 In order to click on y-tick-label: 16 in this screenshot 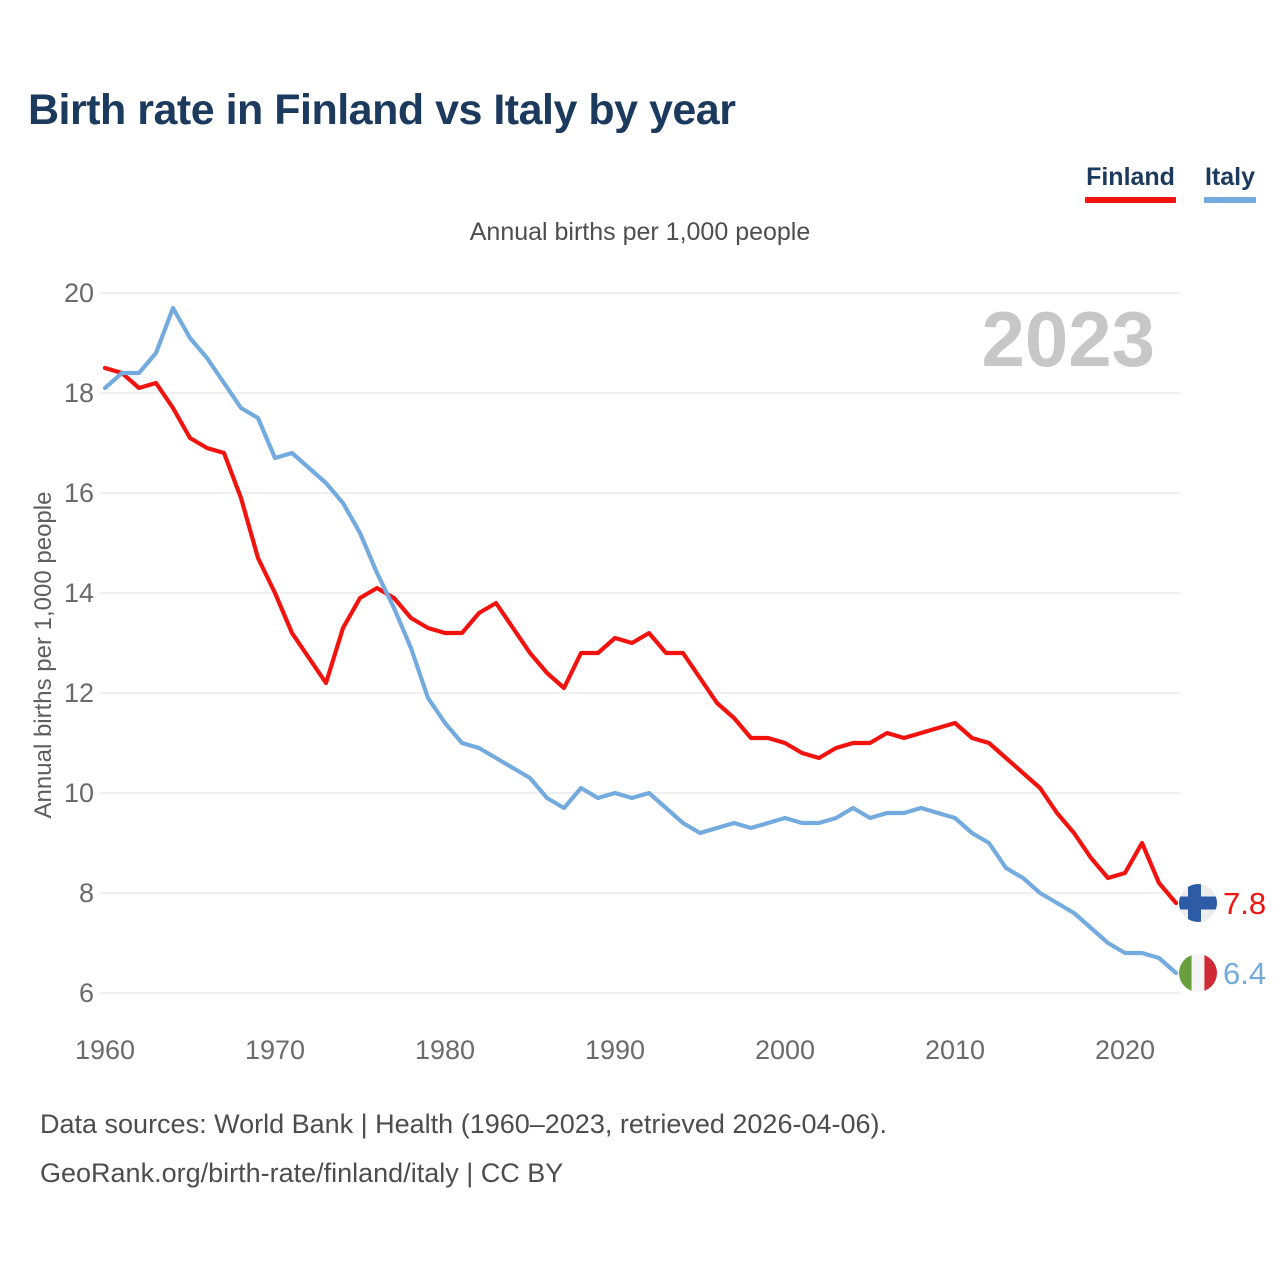, I will do `click(79, 493)`.